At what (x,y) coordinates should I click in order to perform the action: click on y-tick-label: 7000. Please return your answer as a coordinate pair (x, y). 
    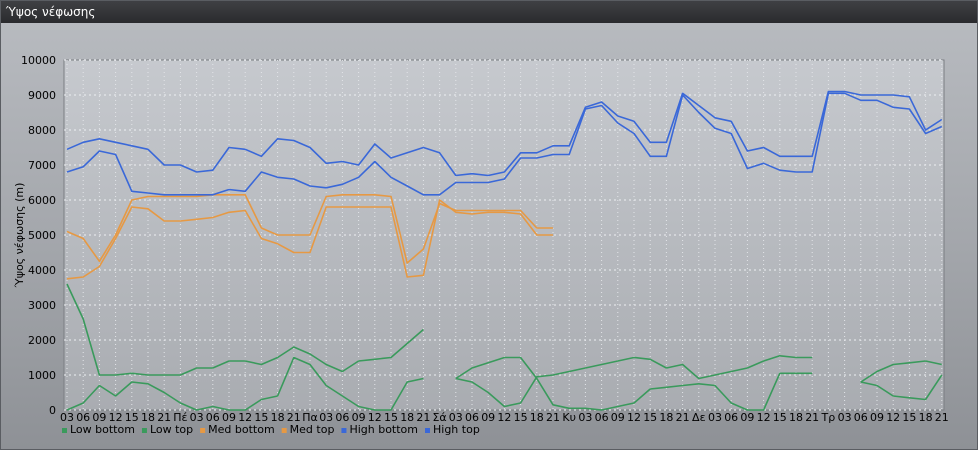
    Looking at the image, I should click on (42, 165).